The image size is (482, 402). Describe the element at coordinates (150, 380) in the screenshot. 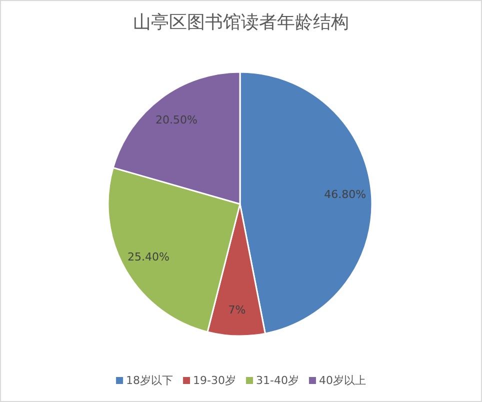

I see `legend-label: 18岁以下` at that location.